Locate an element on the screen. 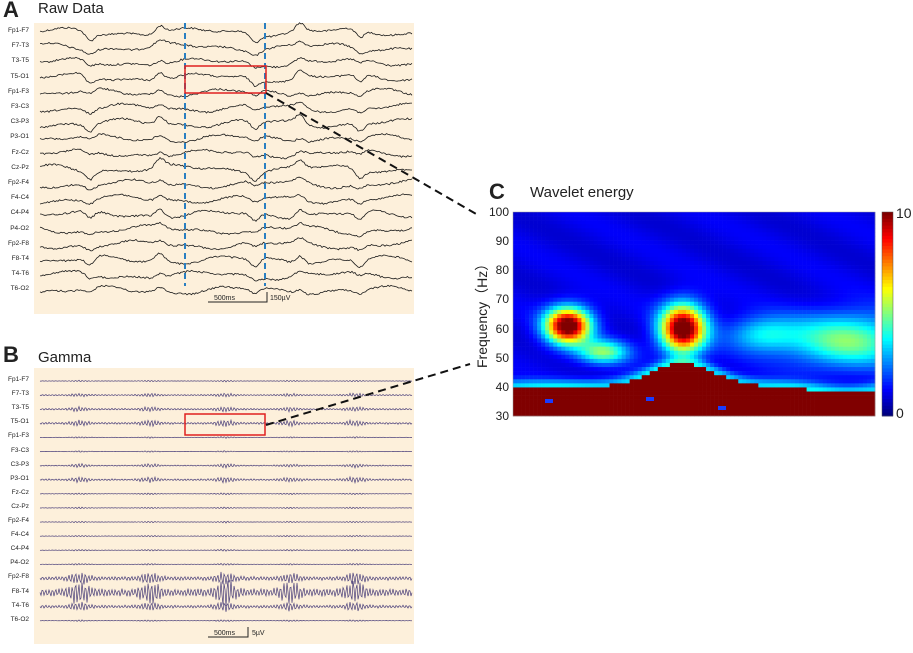 The width and height of the screenshot is (913, 653). panel-c-y-tick-label: 50 is located at coordinates (502, 357).